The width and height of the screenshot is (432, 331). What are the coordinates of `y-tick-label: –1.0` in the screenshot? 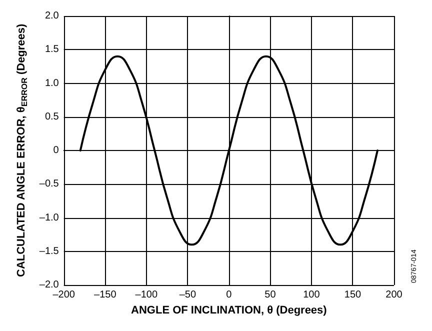 It's located at (49, 218).